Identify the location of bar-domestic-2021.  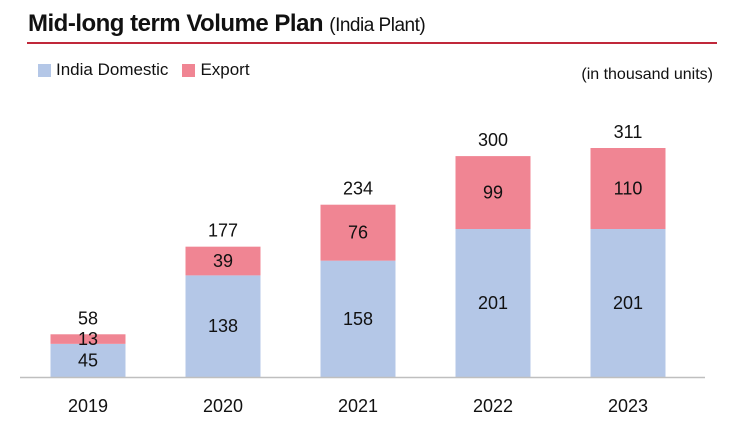
(358, 318).